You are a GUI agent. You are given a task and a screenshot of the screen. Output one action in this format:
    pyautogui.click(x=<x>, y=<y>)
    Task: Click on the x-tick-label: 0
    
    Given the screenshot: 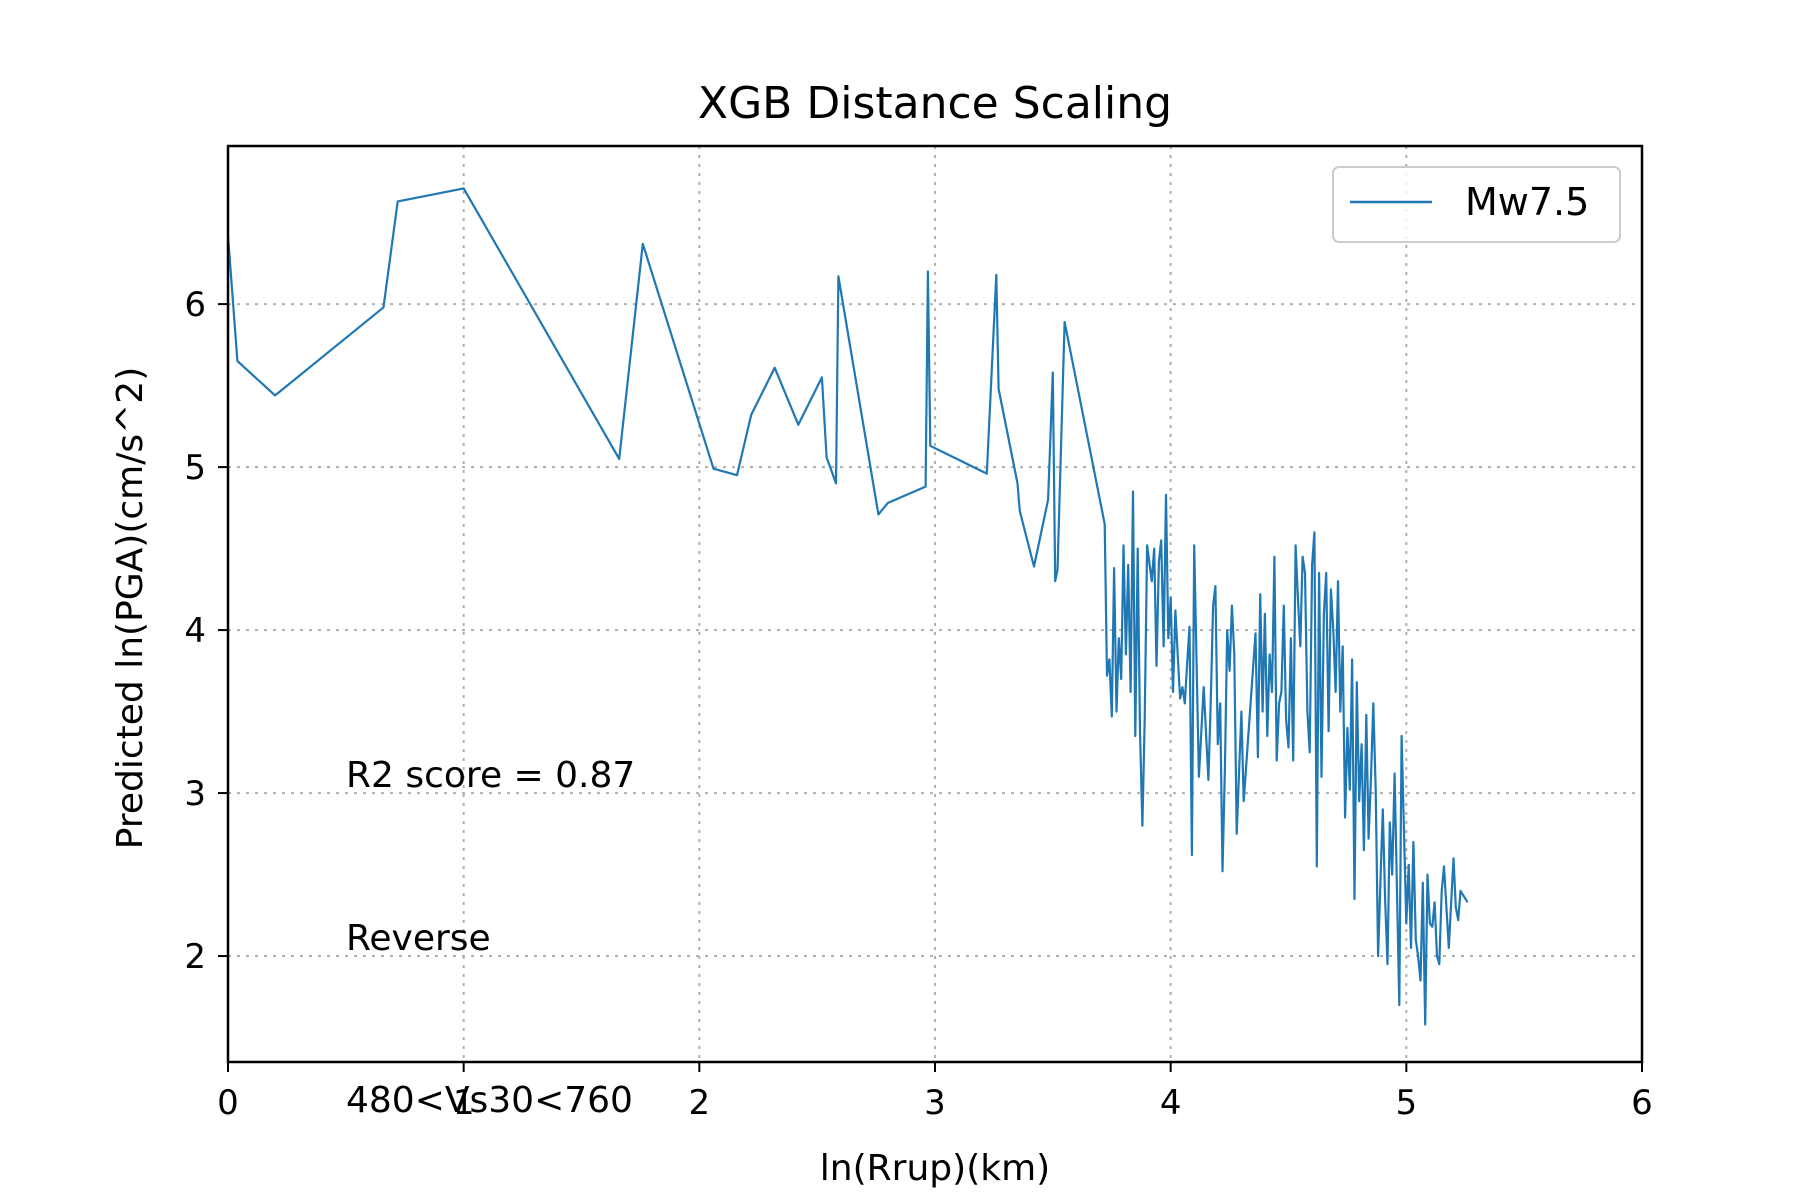 What is the action you would take?
    pyautogui.click(x=228, y=1103)
    